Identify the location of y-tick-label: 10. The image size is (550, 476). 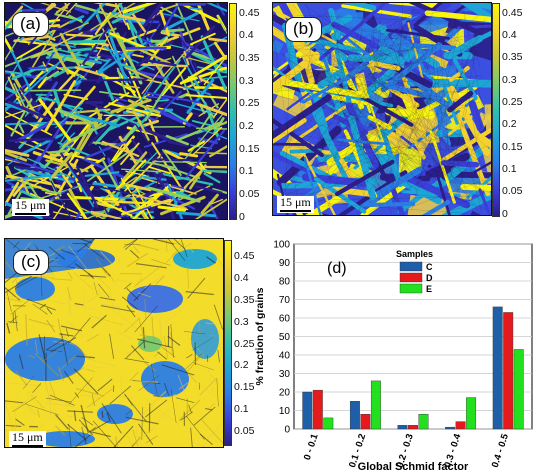
(285, 411).